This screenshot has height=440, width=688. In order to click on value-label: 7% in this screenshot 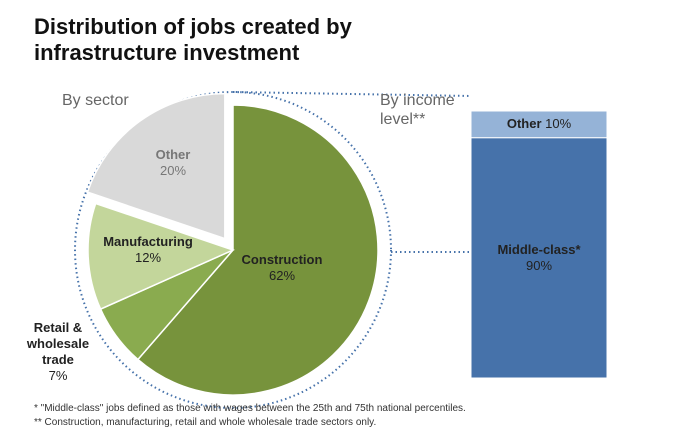, I will do `click(58, 375)`.